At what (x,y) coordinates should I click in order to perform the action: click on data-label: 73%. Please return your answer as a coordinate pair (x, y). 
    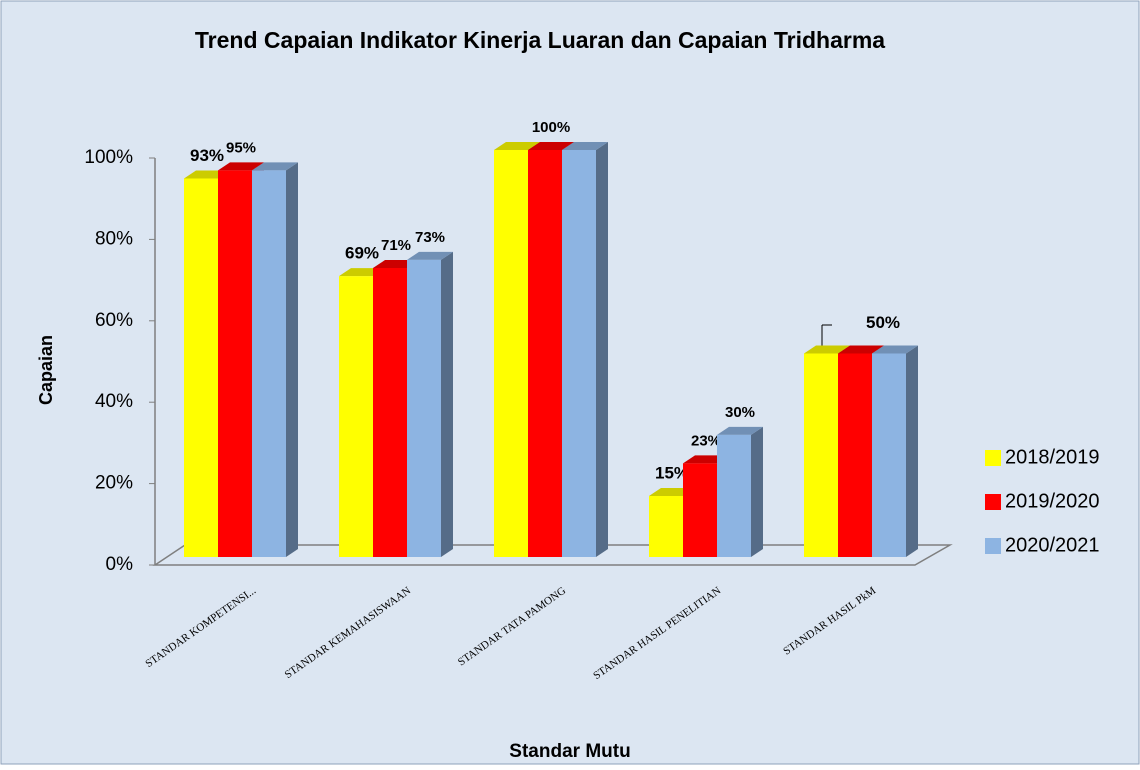
    Looking at the image, I should click on (430, 237).